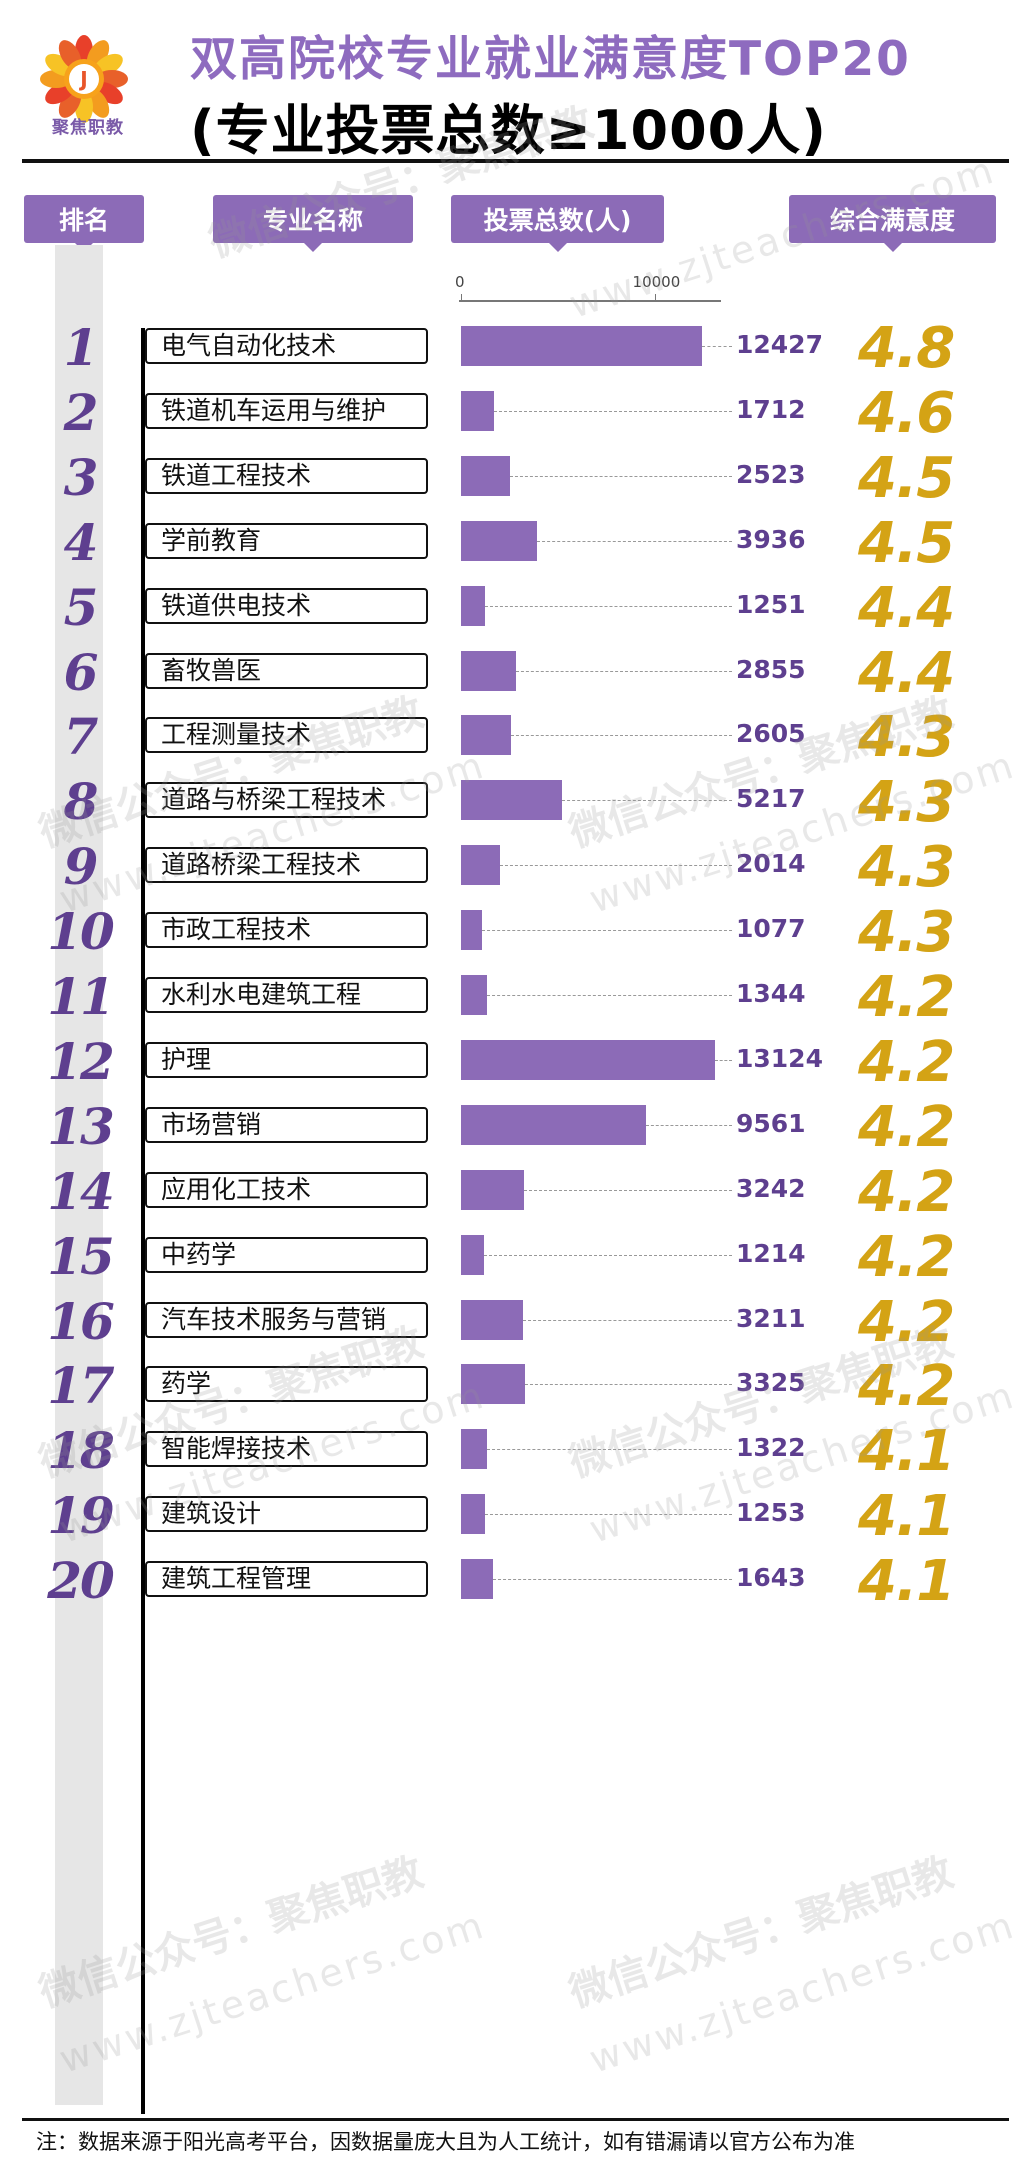 The height and width of the screenshot is (2158, 1031). Describe the element at coordinates (286, 995) in the screenshot. I see `major-name: 水利水电建筑工程` at that location.